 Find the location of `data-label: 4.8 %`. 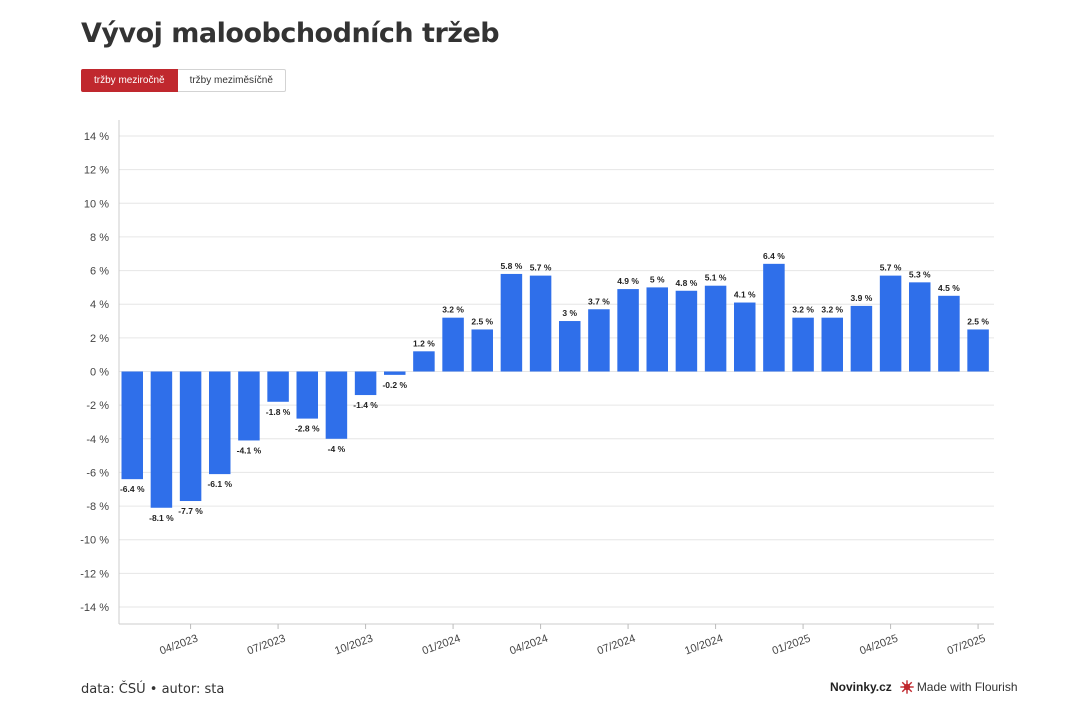

data-label: 4.8 % is located at coordinates (687, 283).